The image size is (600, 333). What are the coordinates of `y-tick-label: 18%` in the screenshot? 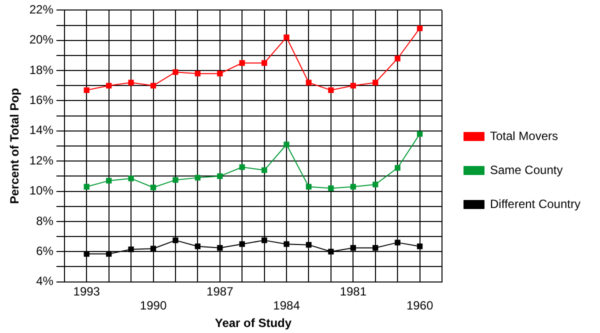 It's located at (41, 69).